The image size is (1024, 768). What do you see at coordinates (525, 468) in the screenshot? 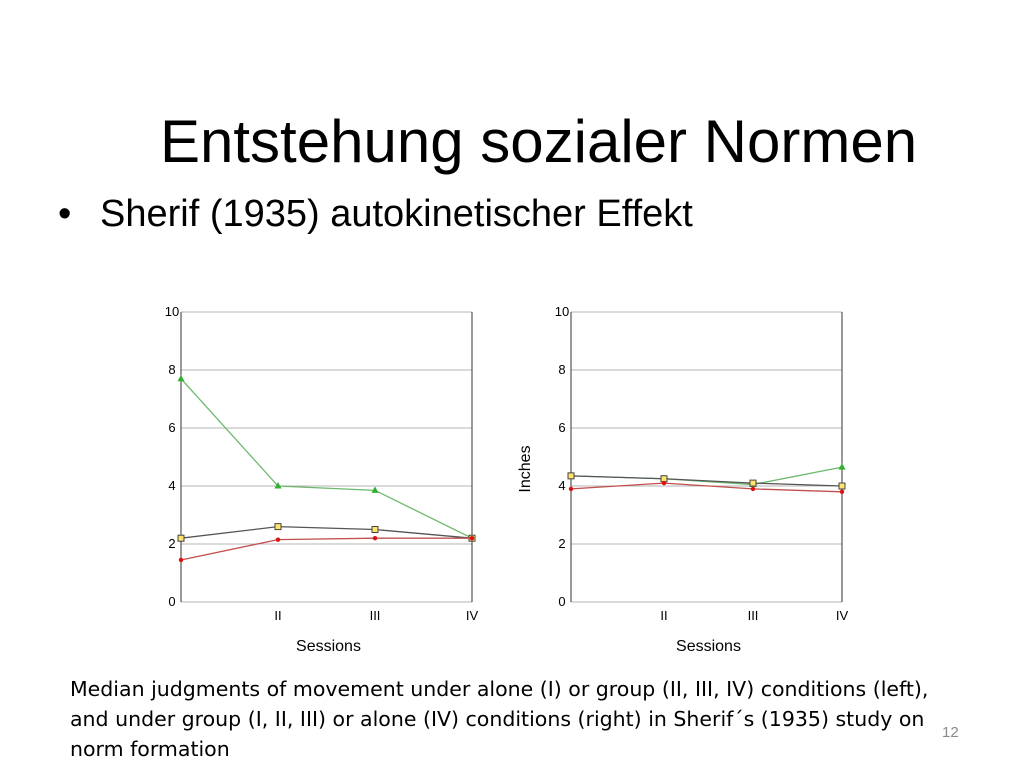
I see `y-axis-label: Inches` at bounding box center [525, 468].